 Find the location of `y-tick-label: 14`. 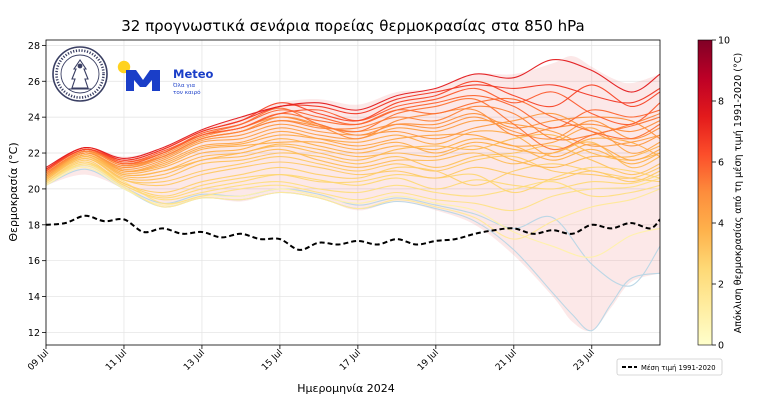

y-tick-label: 14 is located at coordinates (34, 297).